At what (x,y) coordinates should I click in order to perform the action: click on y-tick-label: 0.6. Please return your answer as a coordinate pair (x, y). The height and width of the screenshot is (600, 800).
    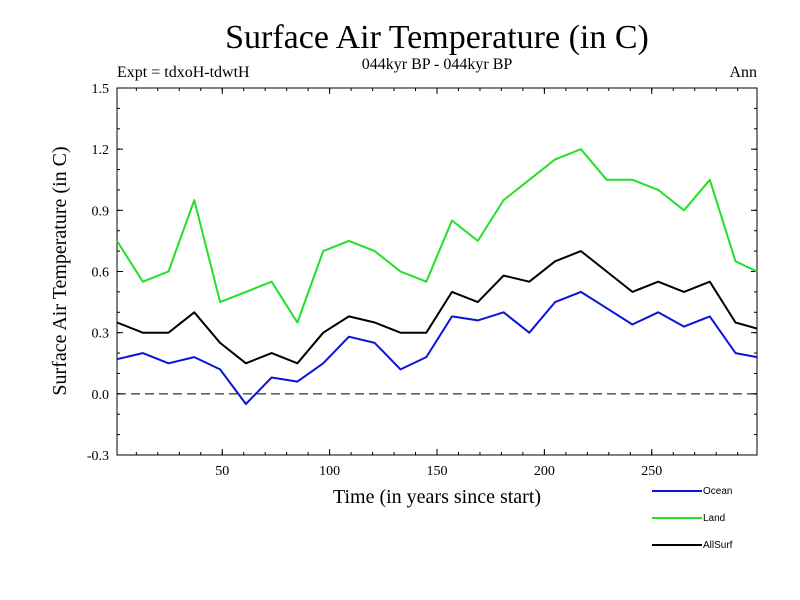
    Looking at the image, I should click on (101, 273).